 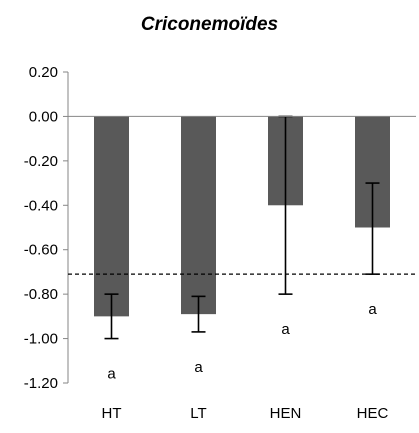 I want to click on chart-title: Criconemoïdes, so click(x=209, y=24).